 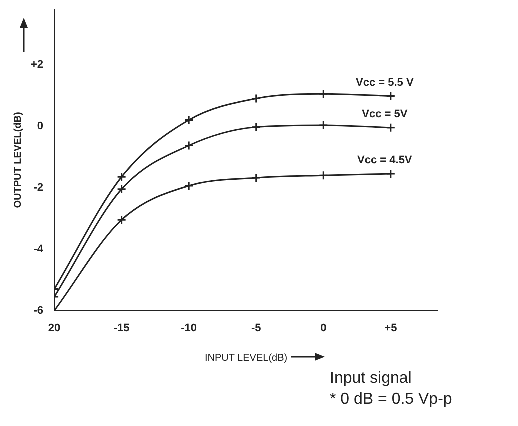 I want to click on x-tick-label: -15, so click(x=122, y=328).